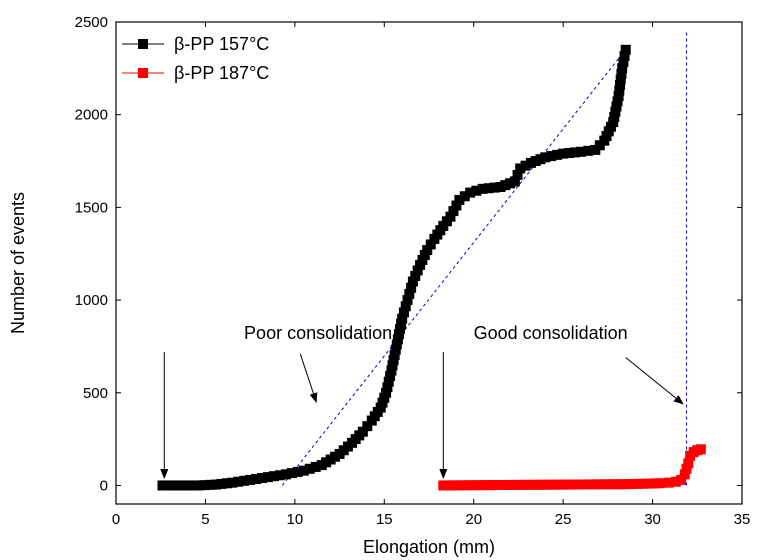  I want to click on y-tick-label: 2000, so click(91, 115).